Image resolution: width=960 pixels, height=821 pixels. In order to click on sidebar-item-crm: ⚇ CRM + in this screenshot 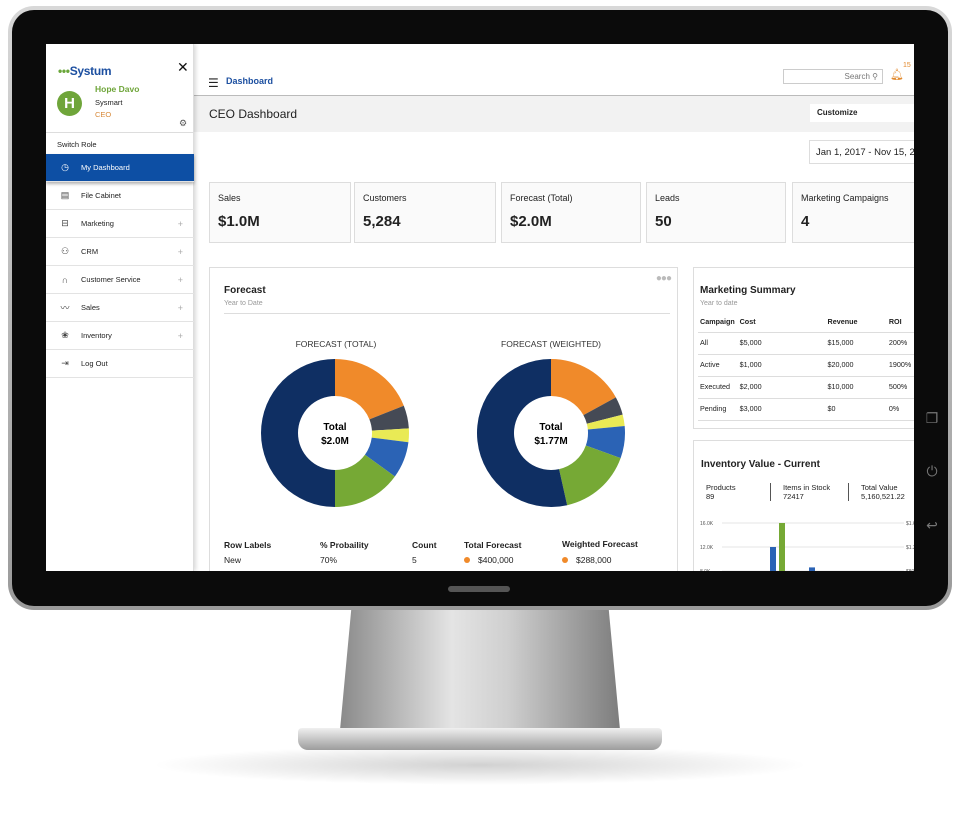, I will do `click(120, 252)`.